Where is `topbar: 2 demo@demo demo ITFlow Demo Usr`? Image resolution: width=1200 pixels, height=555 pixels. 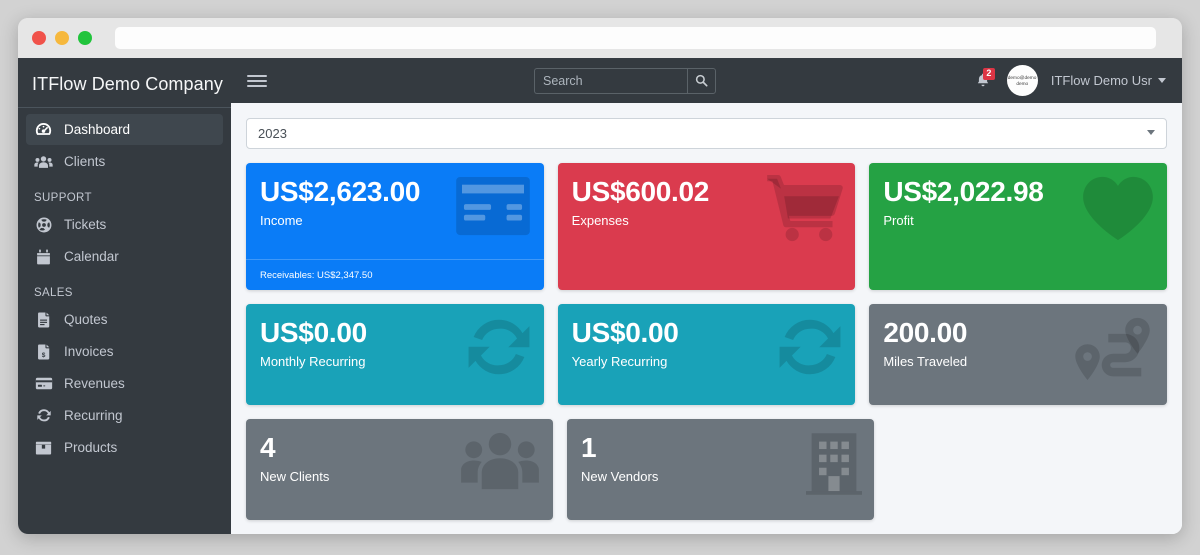 topbar: 2 demo@demo demo ITFlow Demo Usr is located at coordinates (706, 80).